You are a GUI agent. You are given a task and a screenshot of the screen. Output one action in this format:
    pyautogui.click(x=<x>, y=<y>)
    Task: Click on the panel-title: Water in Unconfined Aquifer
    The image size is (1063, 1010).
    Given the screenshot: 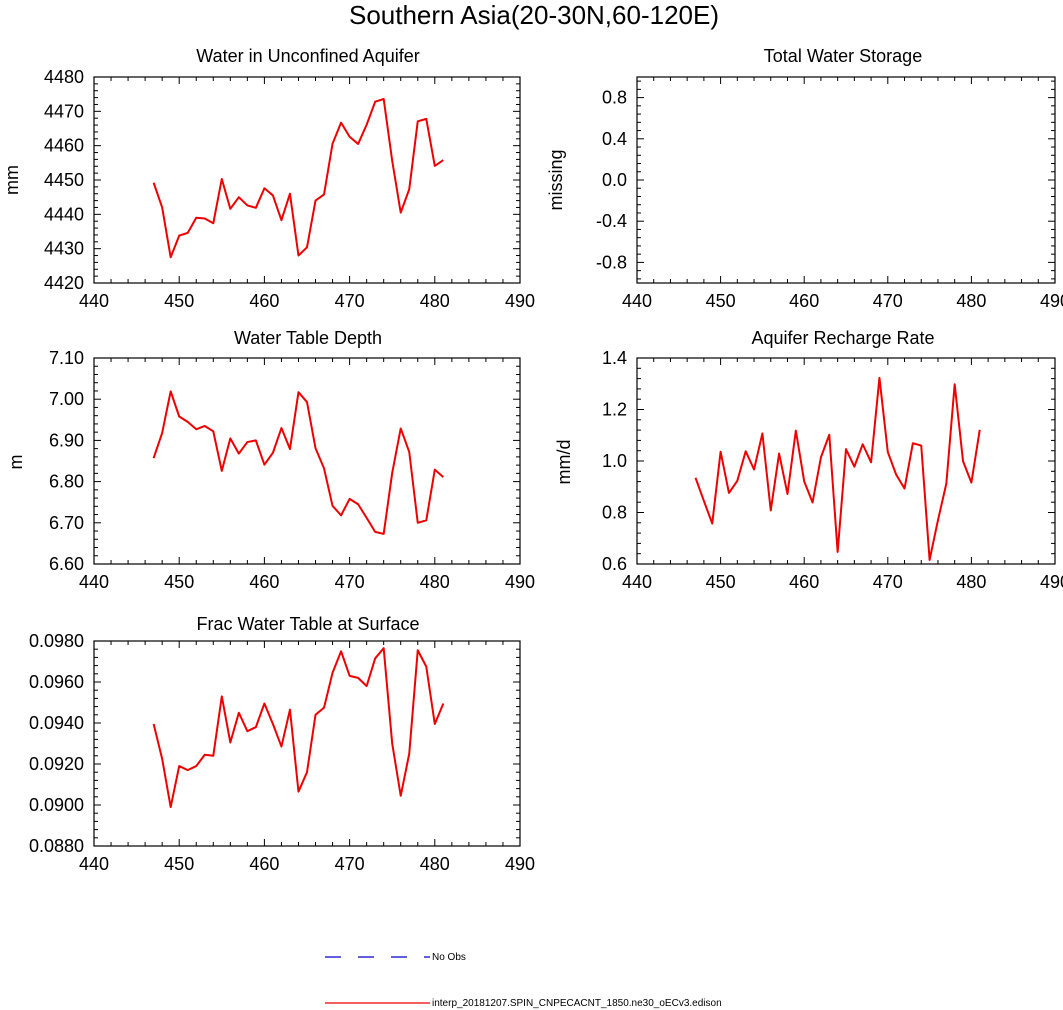 What is the action you would take?
    pyautogui.click(x=307, y=56)
    